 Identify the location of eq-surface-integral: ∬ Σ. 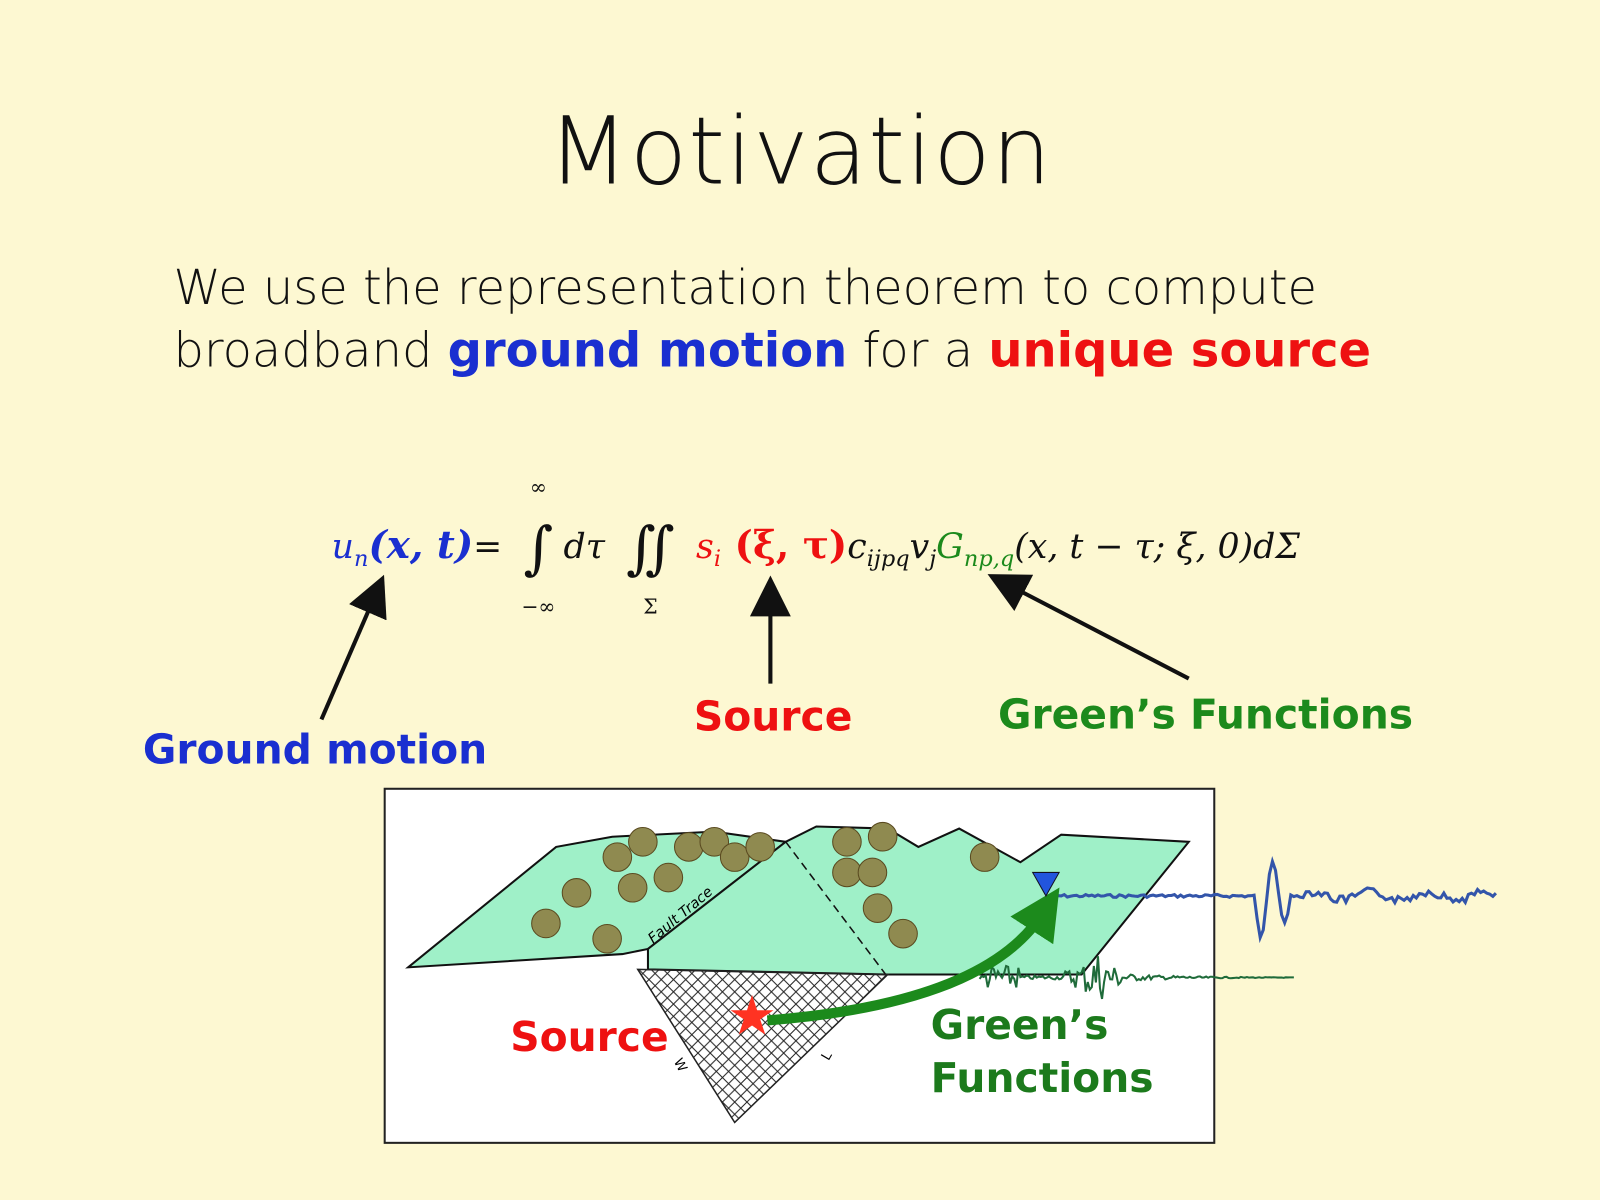
(650, 567).